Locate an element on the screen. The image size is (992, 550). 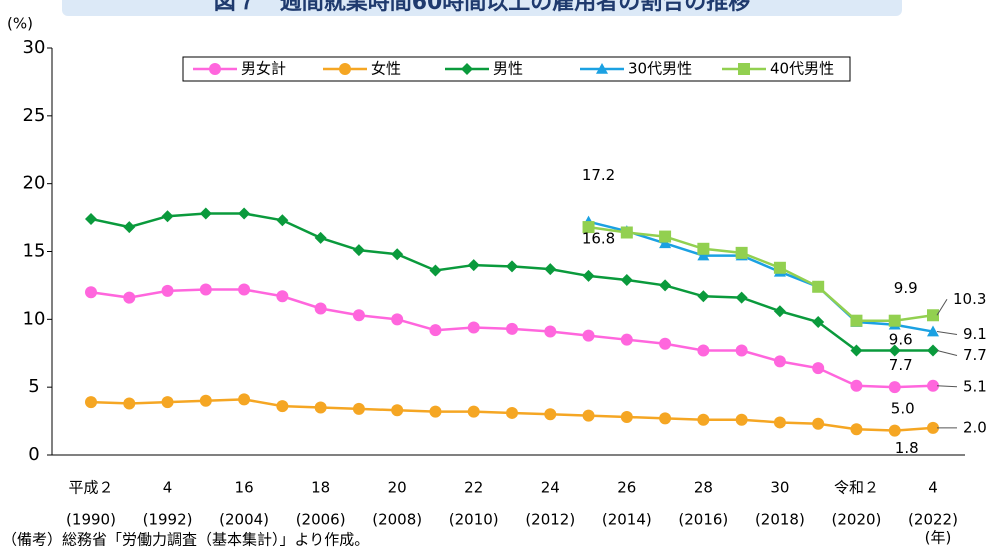
x-year-label: (2018) is located at coordinates (780, 520).